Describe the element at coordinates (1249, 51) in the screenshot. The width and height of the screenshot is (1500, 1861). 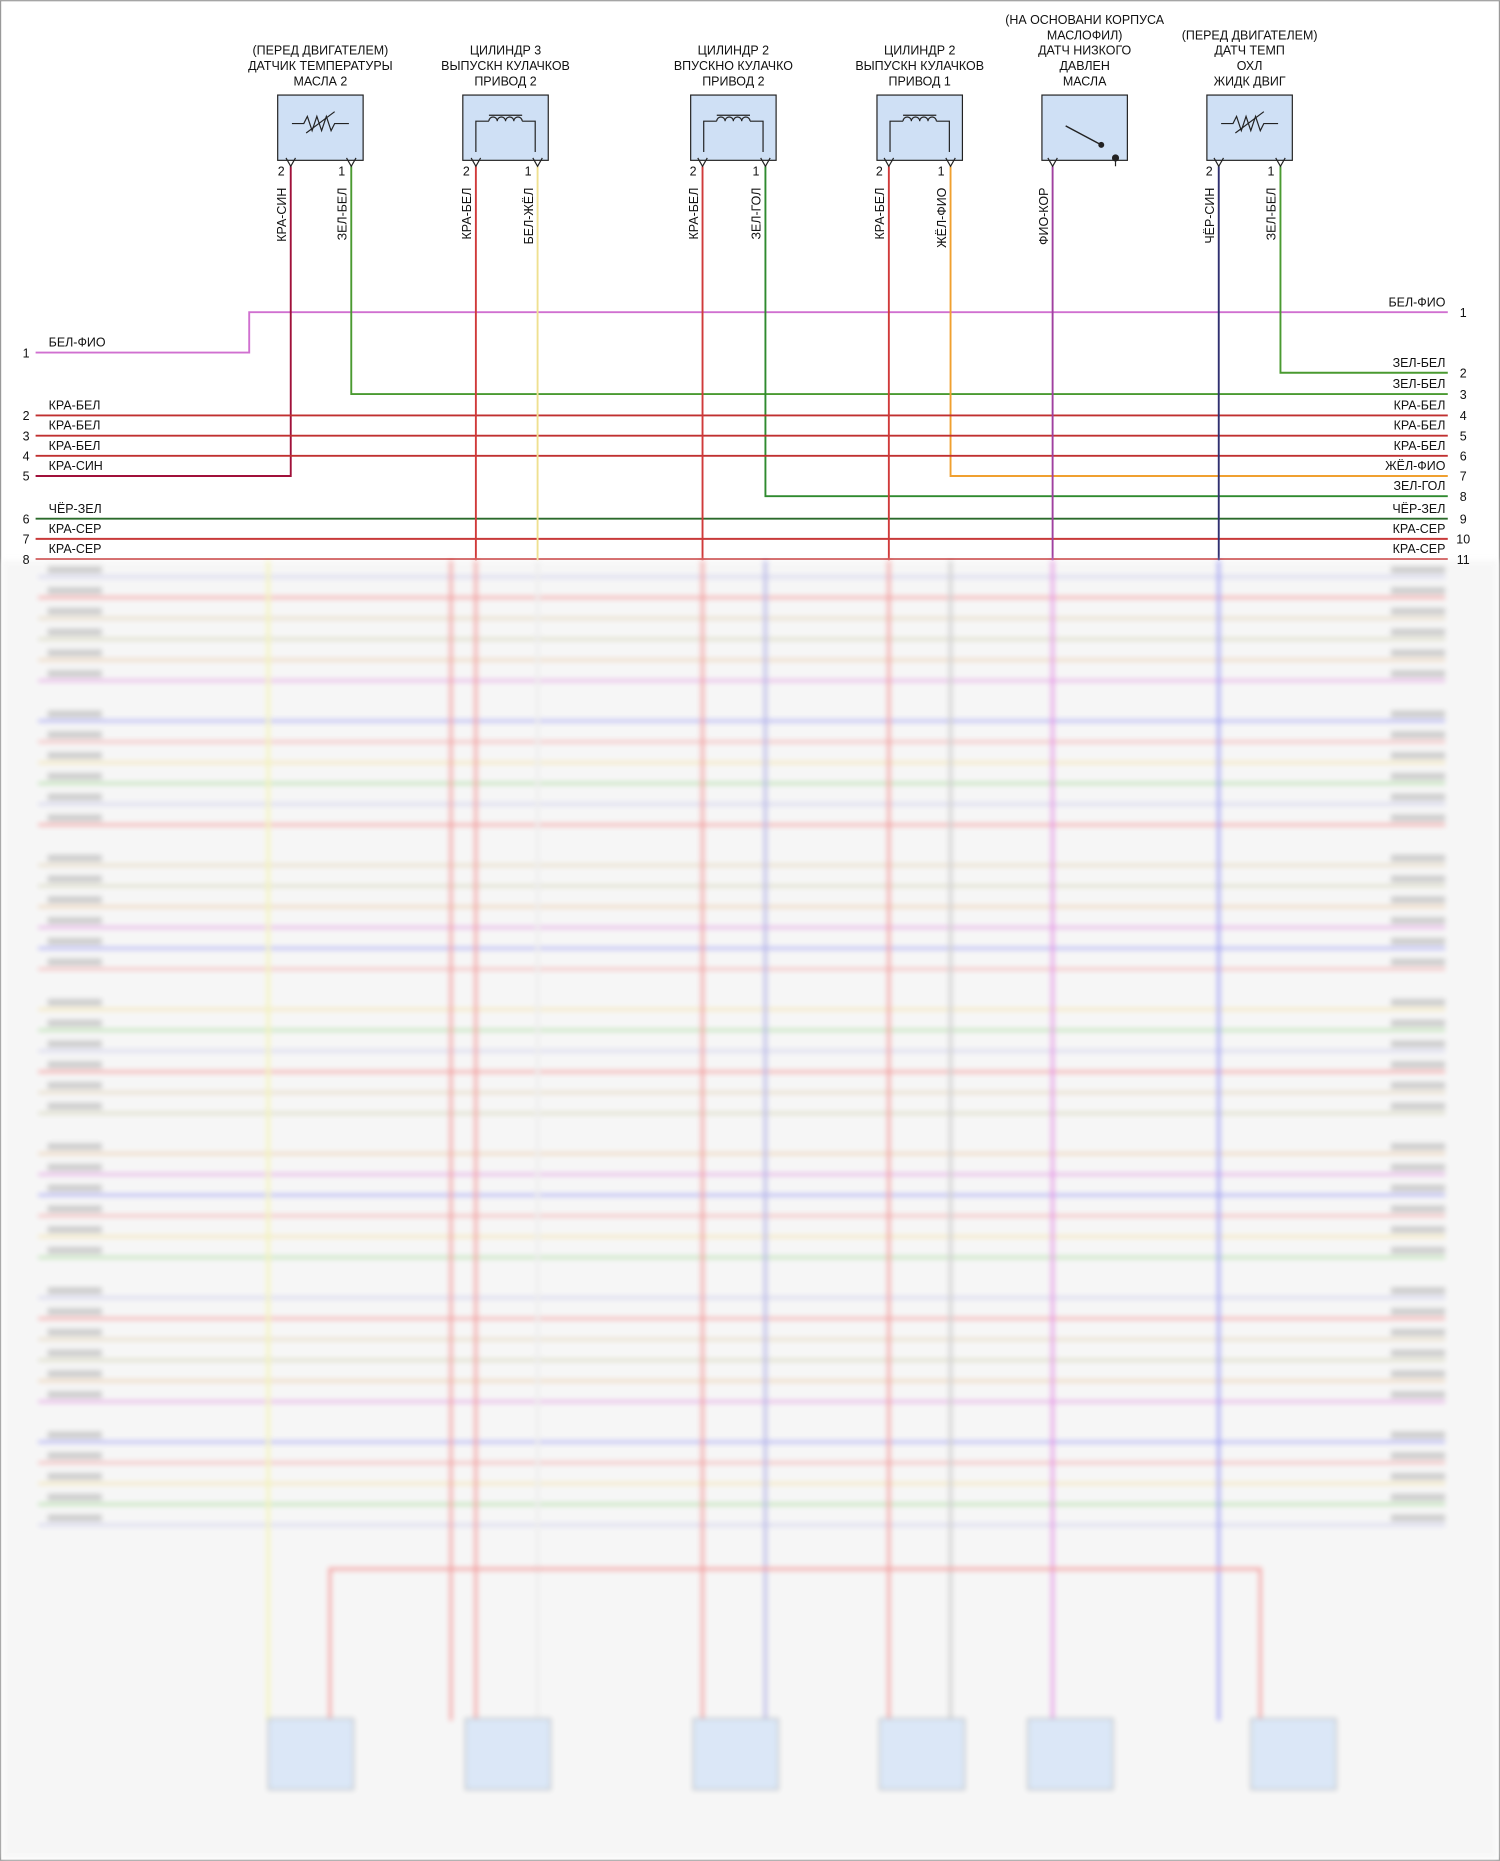
I see `component-label: ДАТЧ ТЕМП` at that location.